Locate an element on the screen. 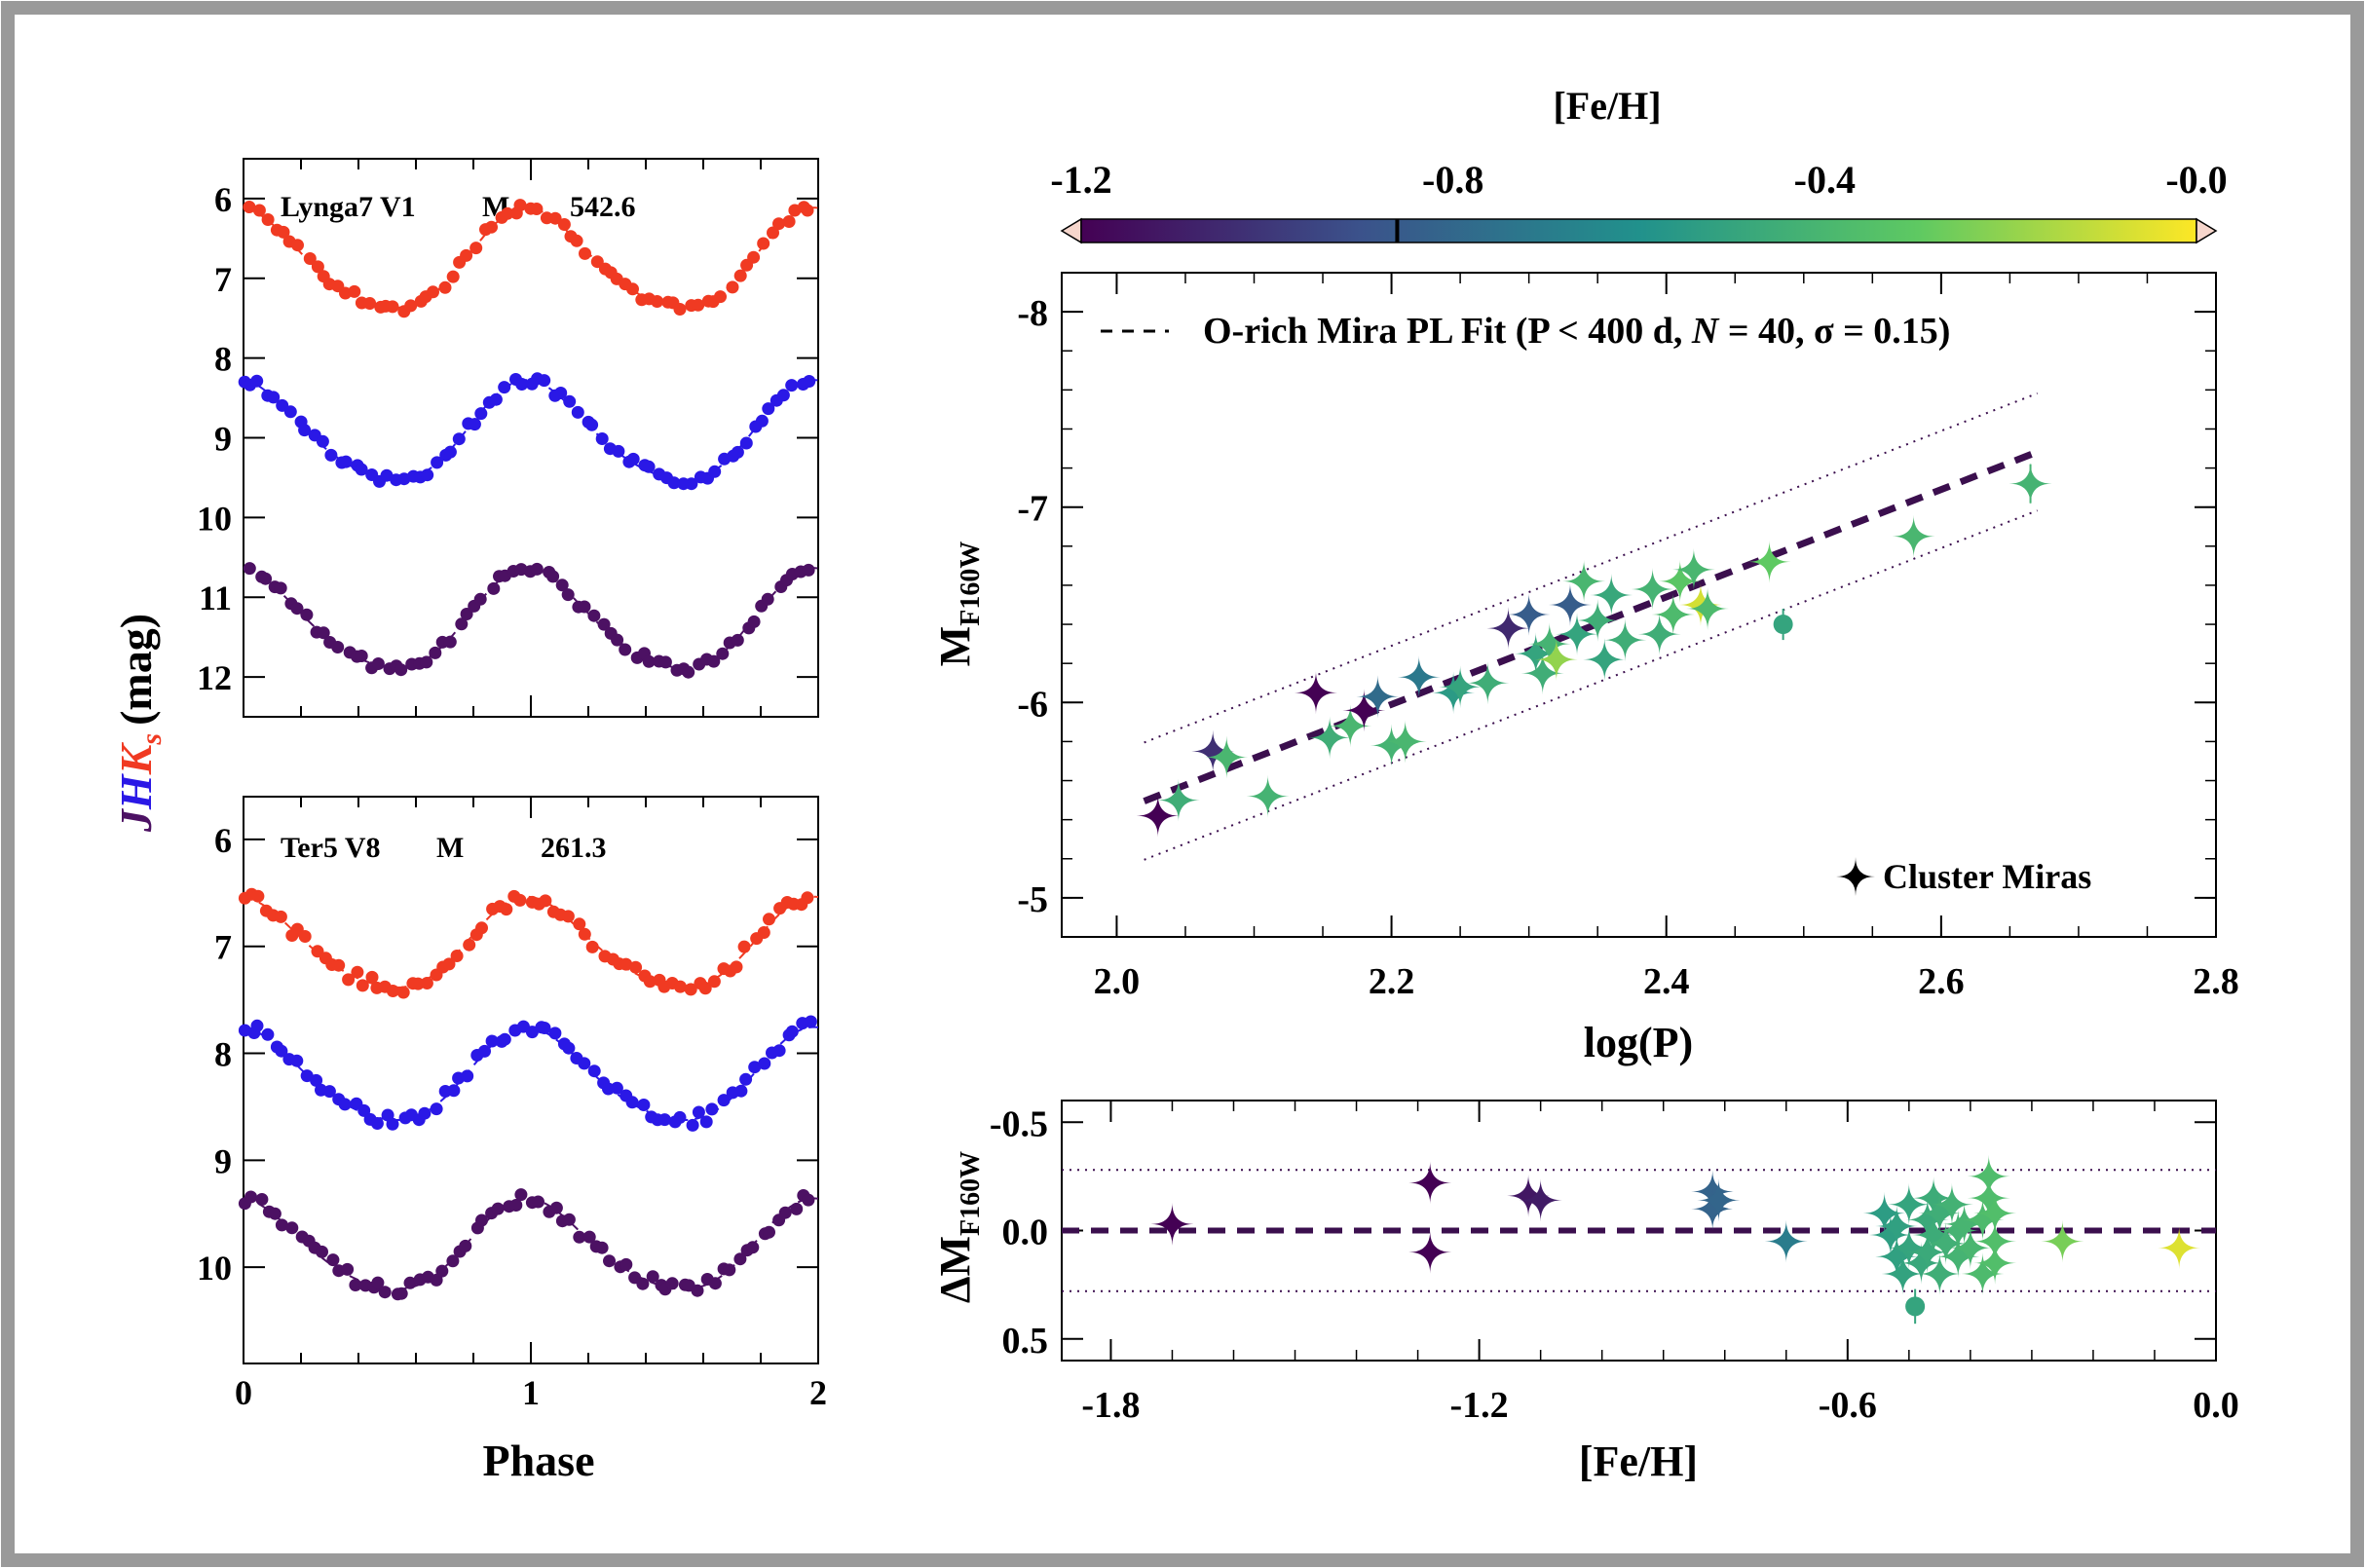  panel-label-type: M is located at coordinates (450, 848).